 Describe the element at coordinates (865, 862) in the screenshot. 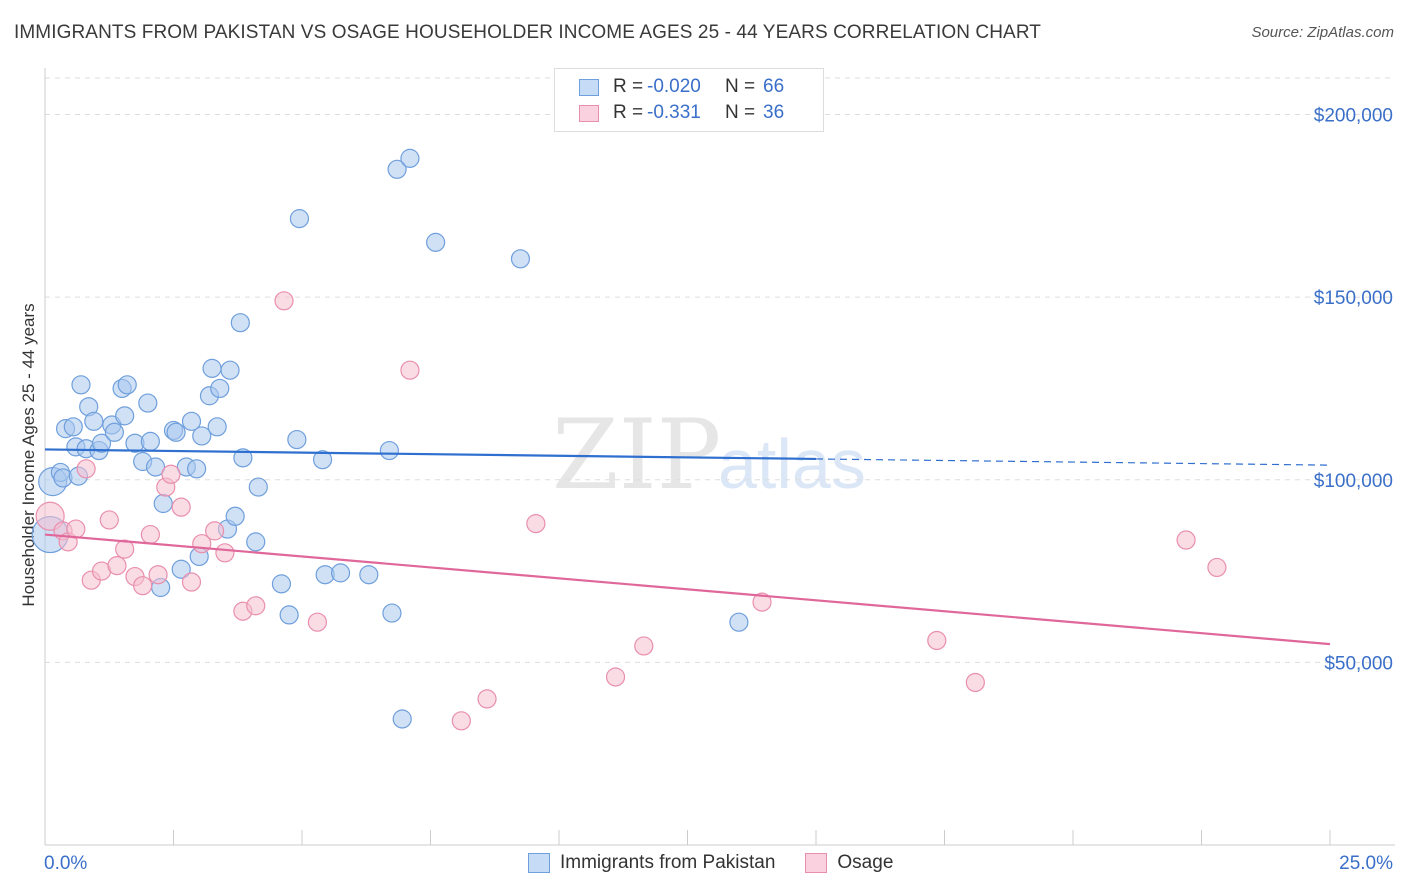

I see `series-legend-label: Osage` at that location.